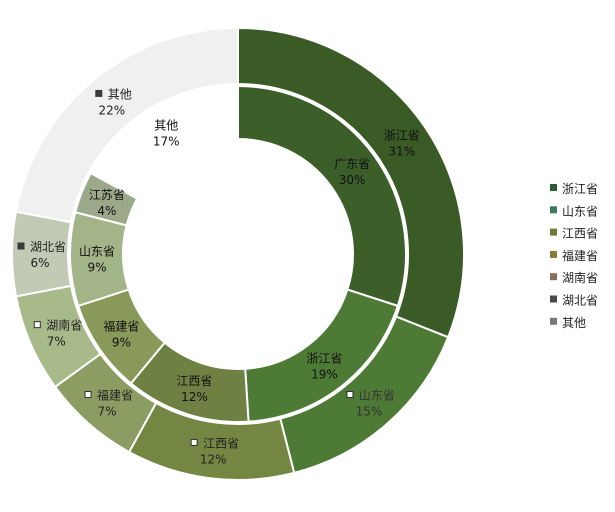  Describe the element at coordinates (401, 152) in the screenshot. I see `outer-slice-value-0: 31%` at that location.